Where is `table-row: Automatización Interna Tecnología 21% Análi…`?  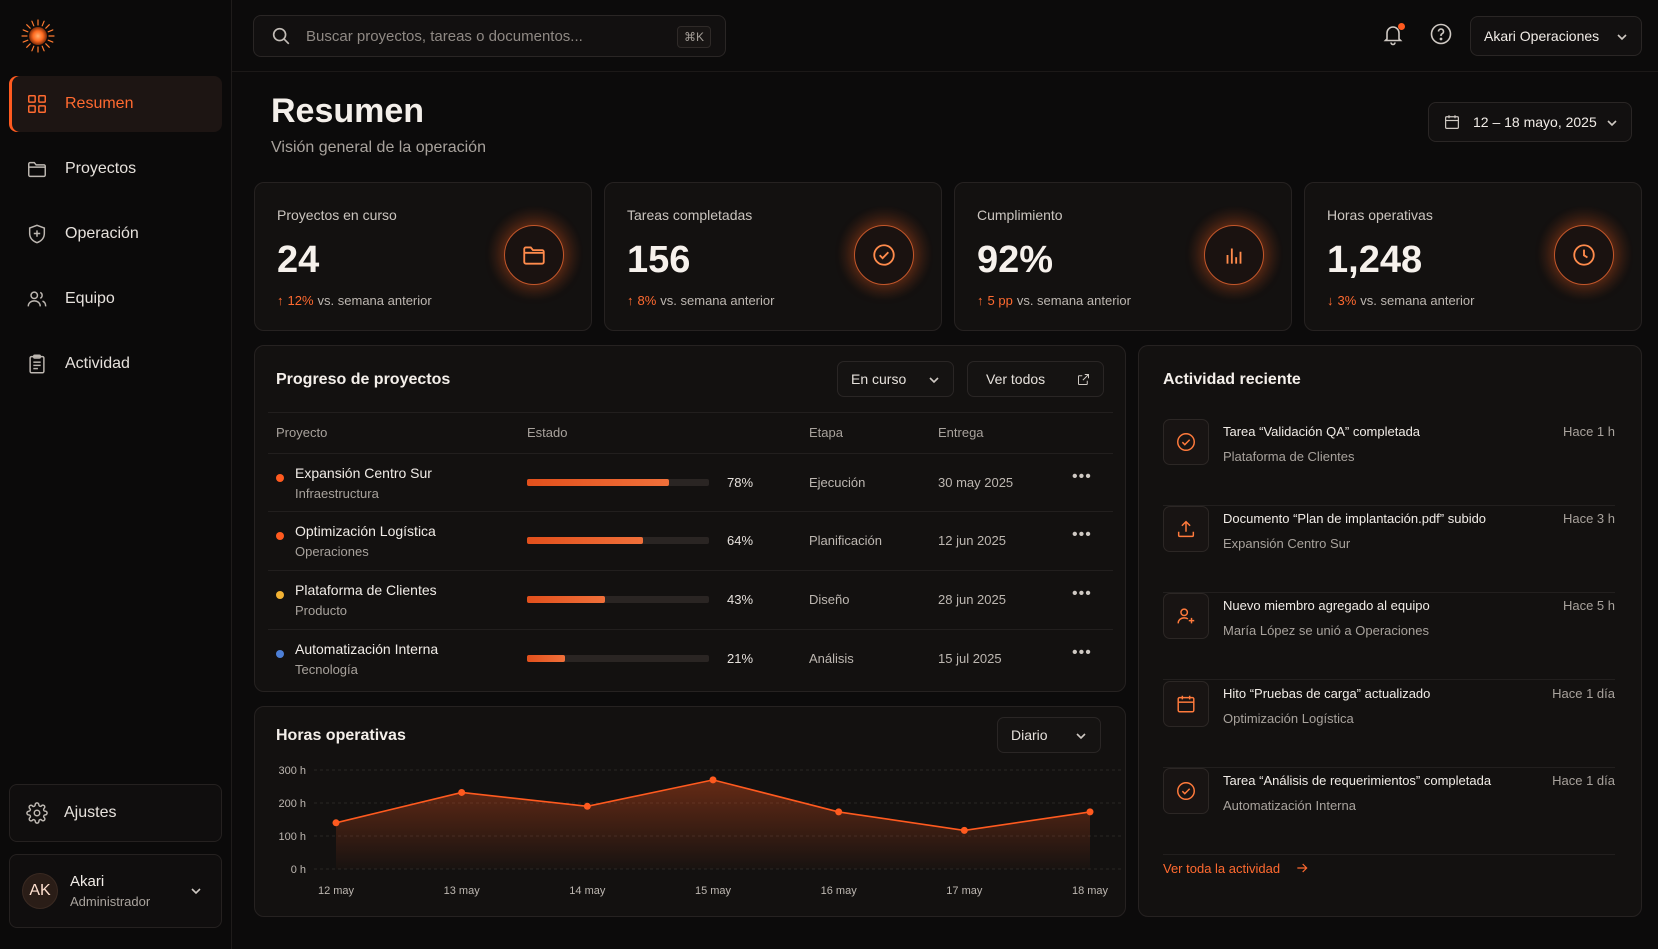
table-row: Automatización Interna Tecnología 21% Análi… is located at coordinates (690, 658).